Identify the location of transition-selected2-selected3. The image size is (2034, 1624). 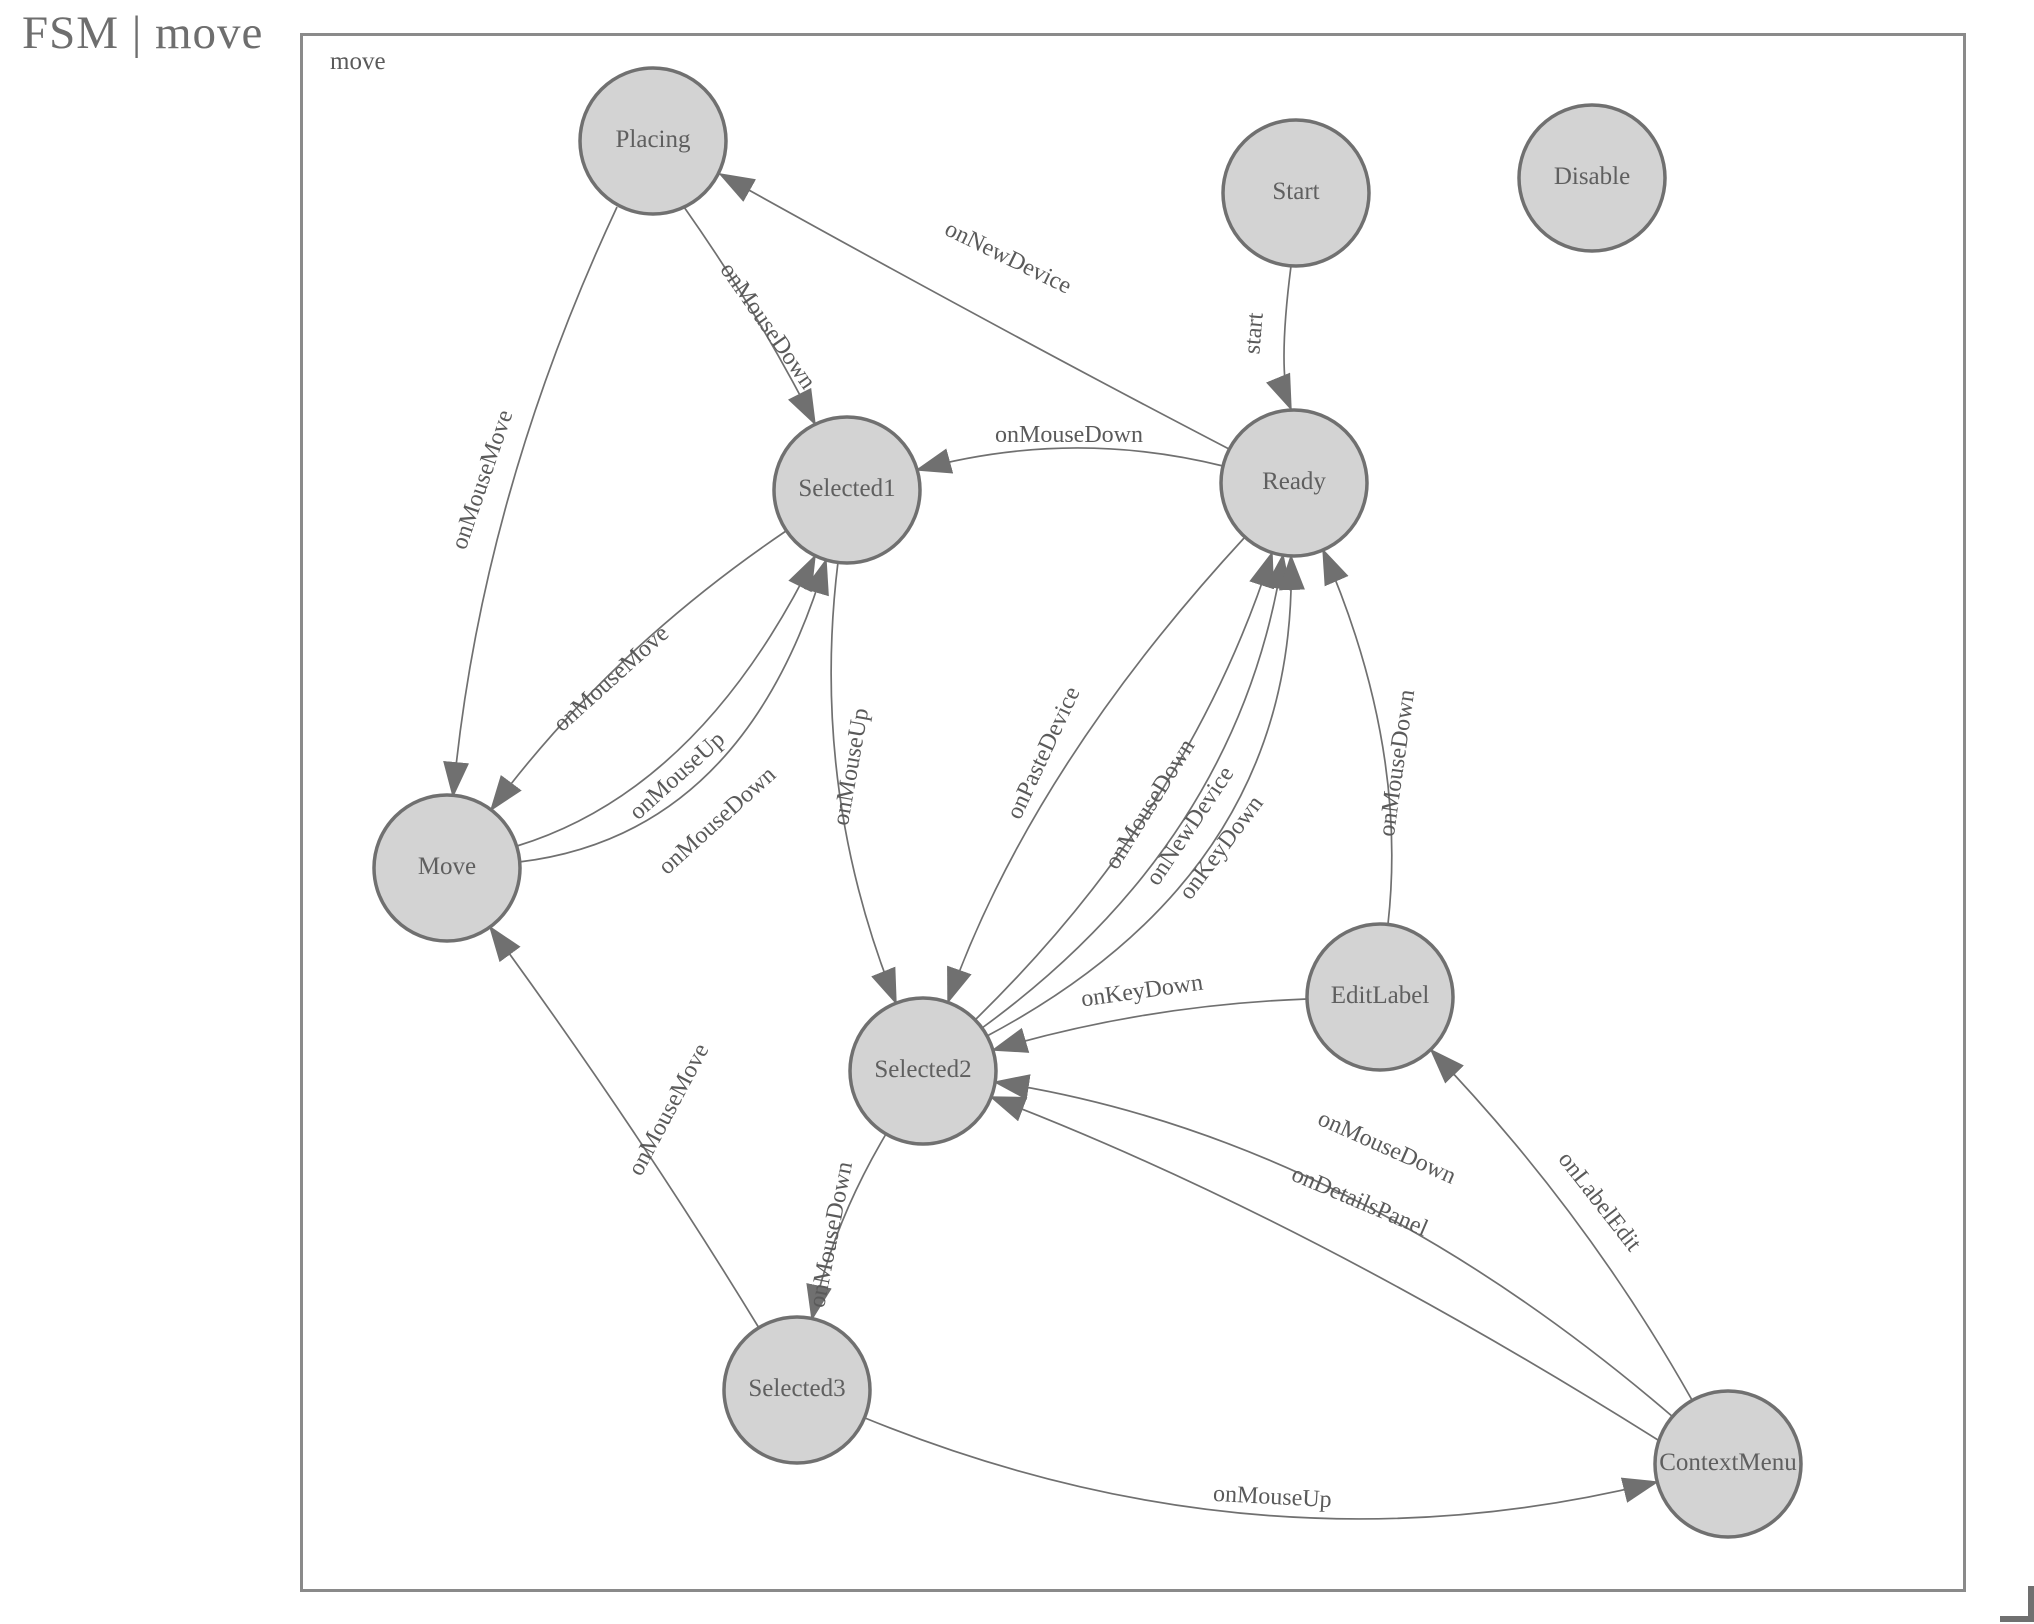
(846, 1227).